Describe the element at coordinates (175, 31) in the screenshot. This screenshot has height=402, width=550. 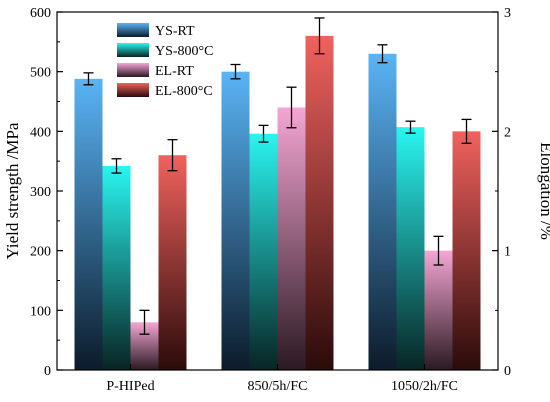
I see `legend-label: YS-RT` at that location.